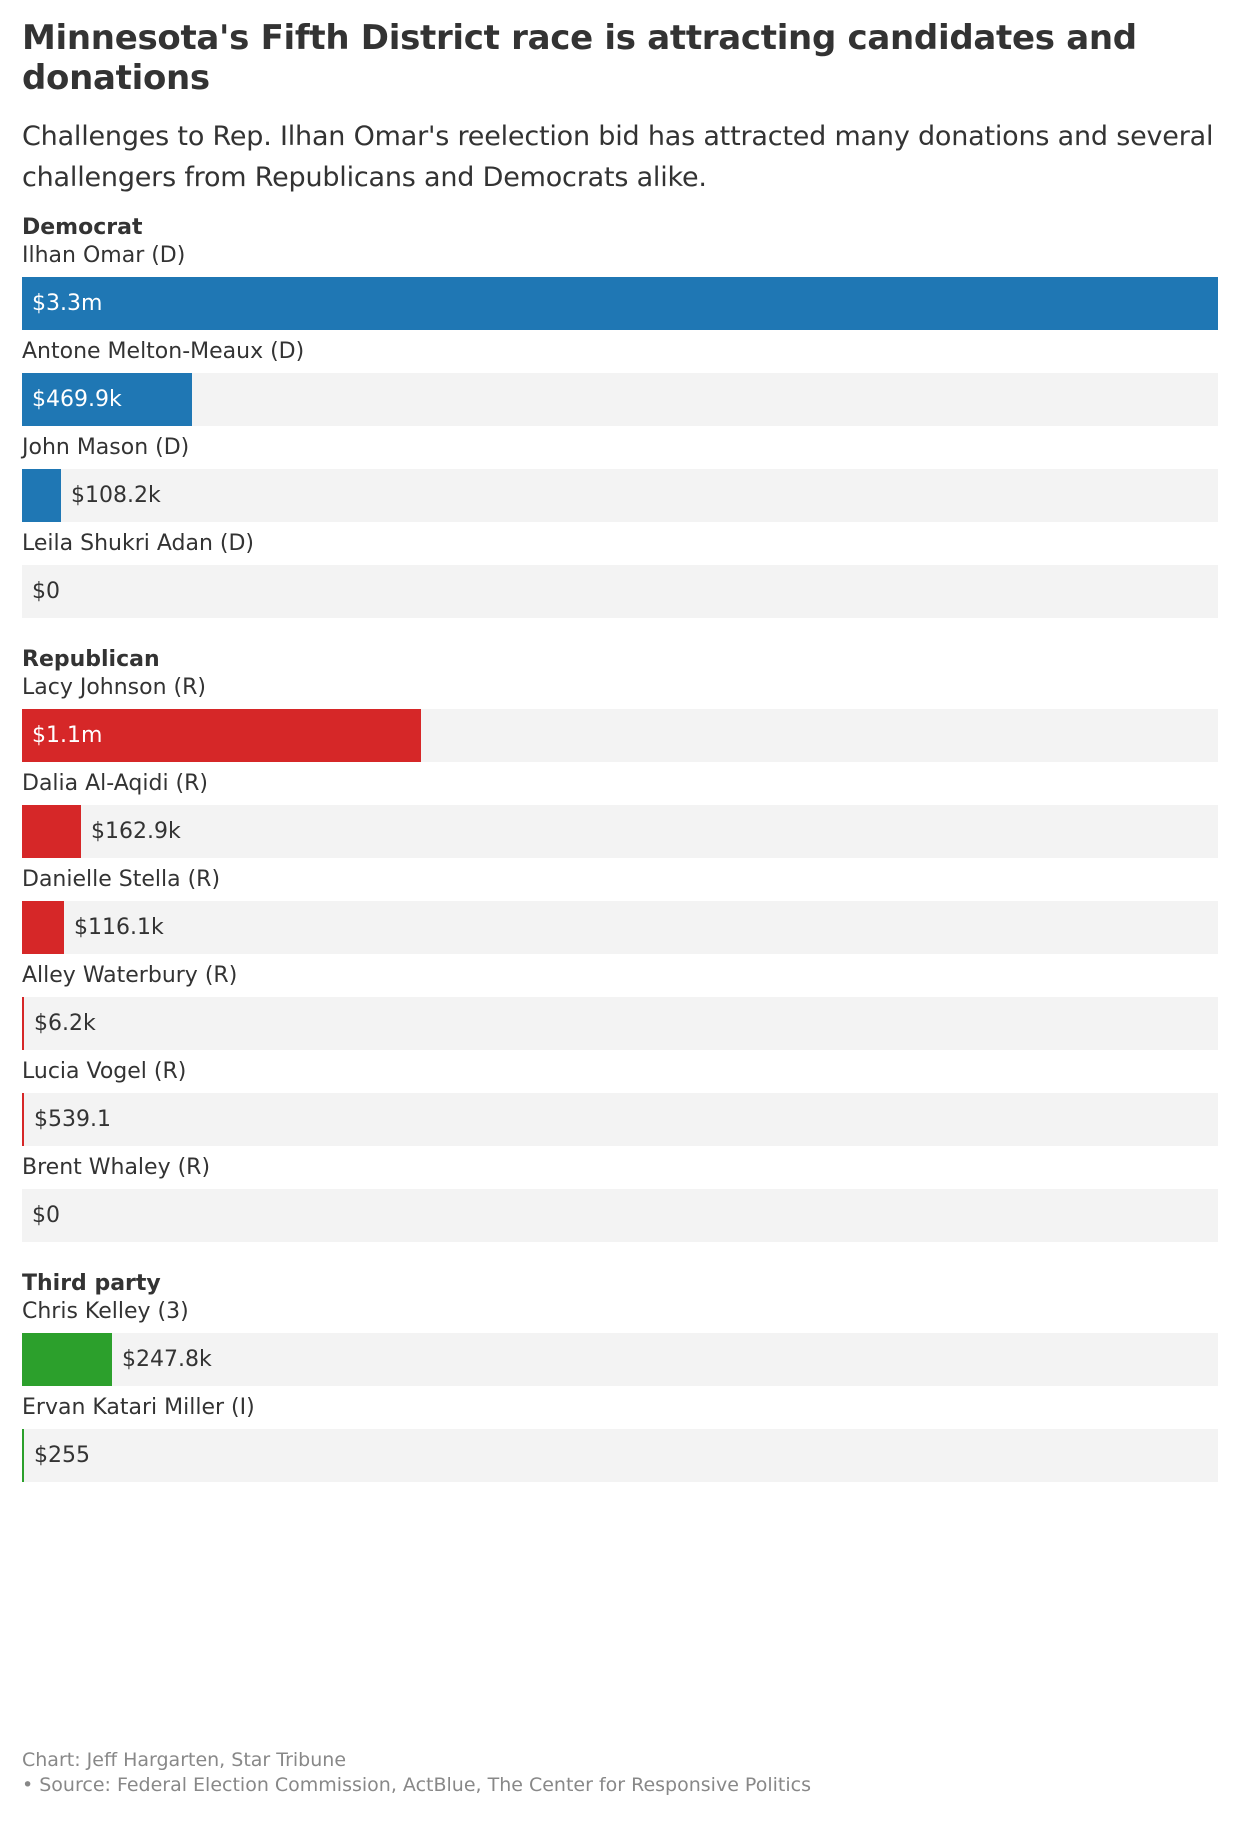 This screenshot has width=1240, height=1824. I want to click on value-label: $108.2k, so click(116, 495).